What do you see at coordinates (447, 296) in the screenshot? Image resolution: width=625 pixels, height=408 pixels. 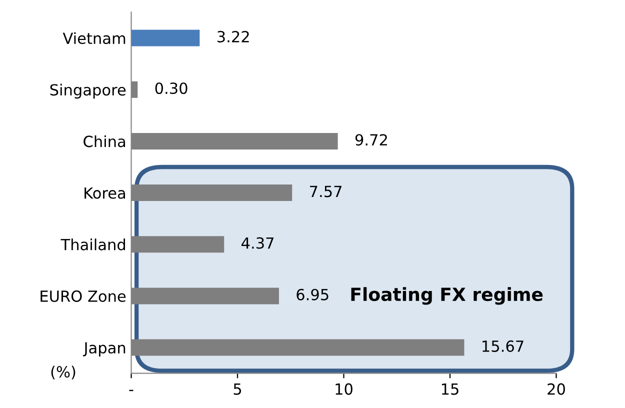 I see `band-label: Floating FX regime` at bounding box center [447, 296].